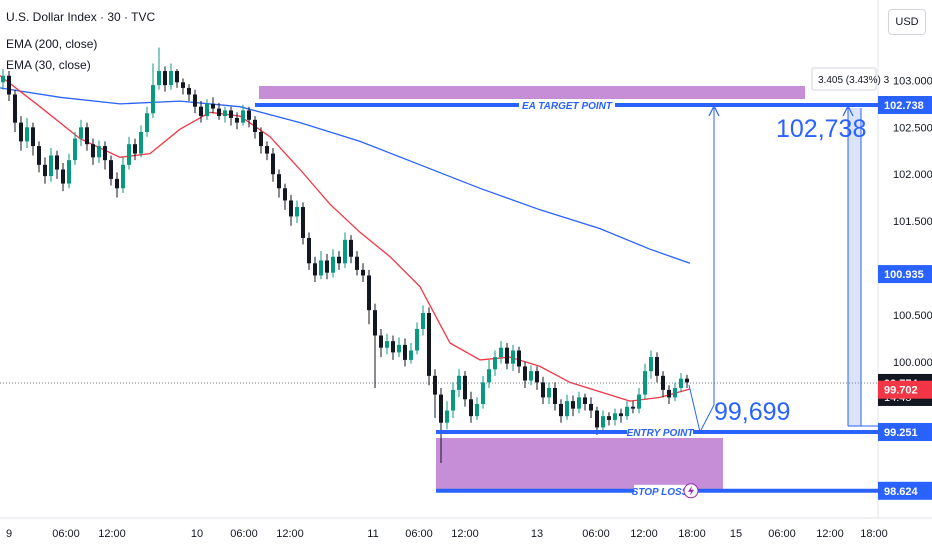 This screenshot has width=932, height=550. Describe the element at coordinates (907, 22) in the screenshot. I see `currency-selector: USD` at that location.